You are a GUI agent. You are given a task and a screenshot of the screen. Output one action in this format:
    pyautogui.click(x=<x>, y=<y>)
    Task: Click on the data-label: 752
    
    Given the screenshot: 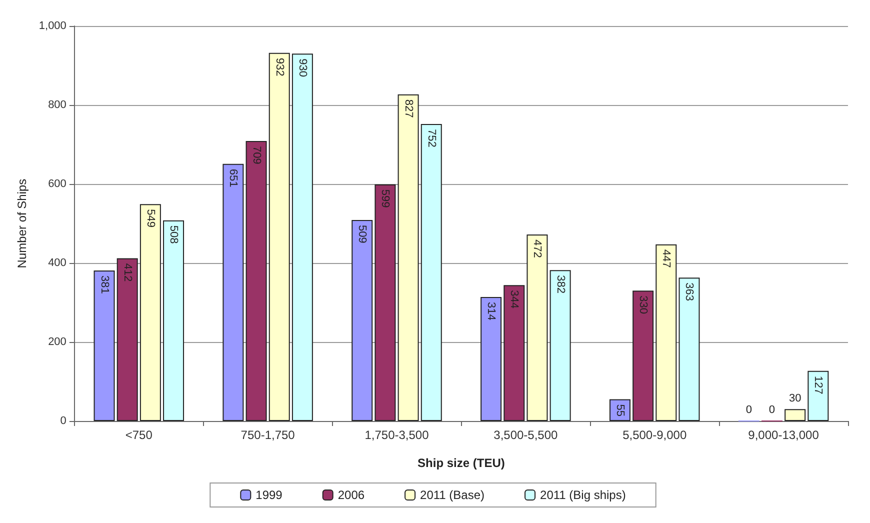 What is the action you would take?
    pyautogui.click(x=431, y=138)
    